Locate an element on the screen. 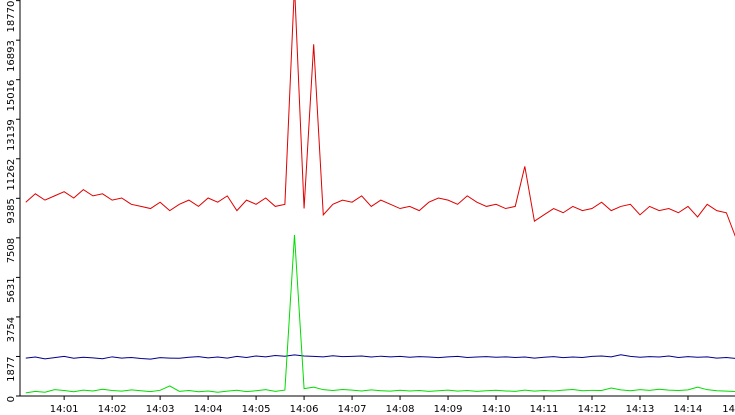 The image size is (735, 415). x-tick-label: 14:01 is located at coordinates (64, 409).